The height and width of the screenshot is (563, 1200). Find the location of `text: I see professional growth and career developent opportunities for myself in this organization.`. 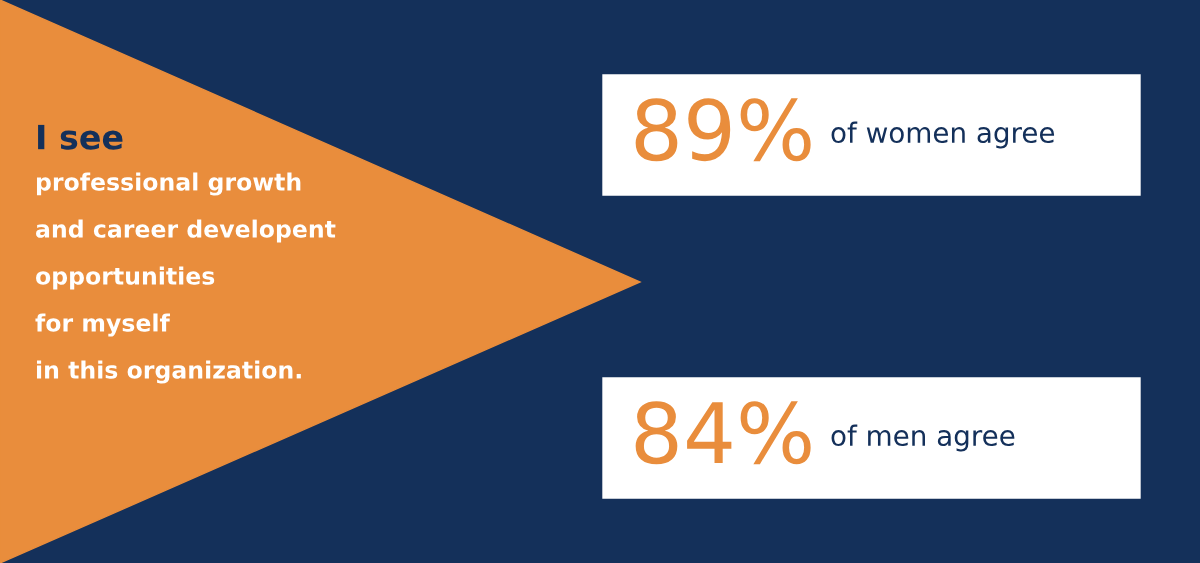

text: I see professional growth and career developent opportunities for myself in this organization. is located at coordinates (185, 254).